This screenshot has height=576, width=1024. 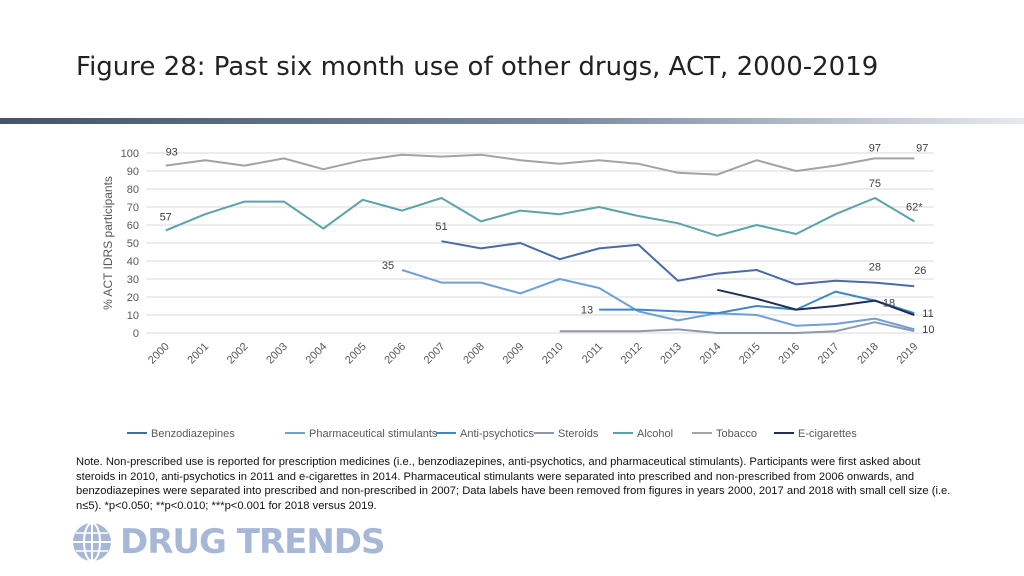 What do you see at coordinates (914, 207) in the screenshot?
I see `data-label: 62*` at bounding box center [914, 207].